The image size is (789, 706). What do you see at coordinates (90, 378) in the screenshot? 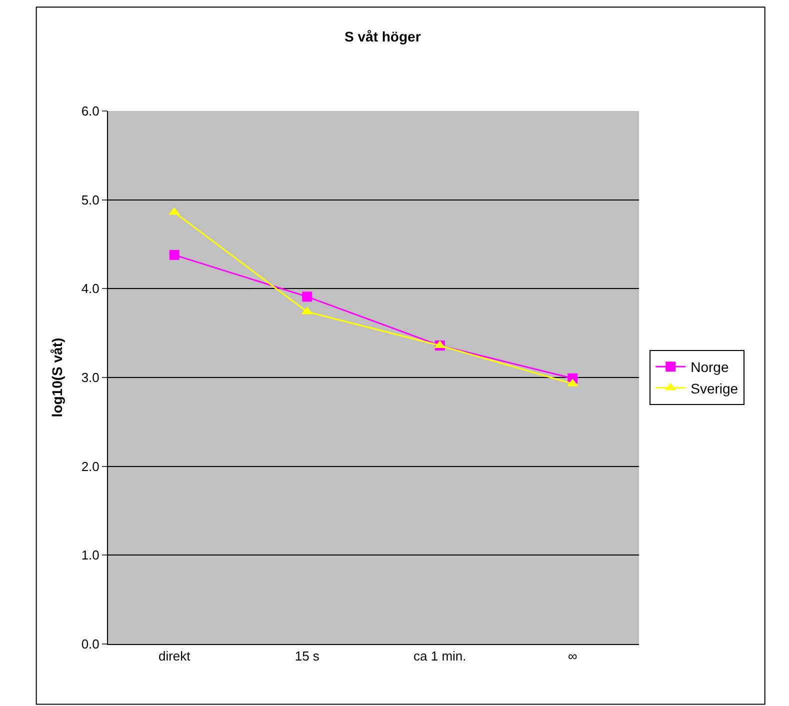
I see `y-tick-label: 3.0` at bounding box center [90, 378].